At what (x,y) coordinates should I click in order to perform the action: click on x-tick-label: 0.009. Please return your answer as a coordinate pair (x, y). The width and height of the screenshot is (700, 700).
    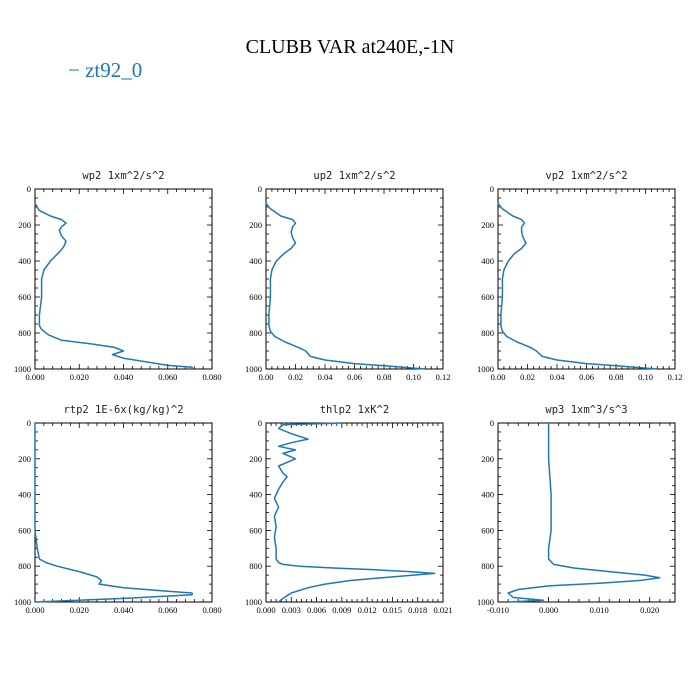
    Looking at the image, I should click on (341, 610).